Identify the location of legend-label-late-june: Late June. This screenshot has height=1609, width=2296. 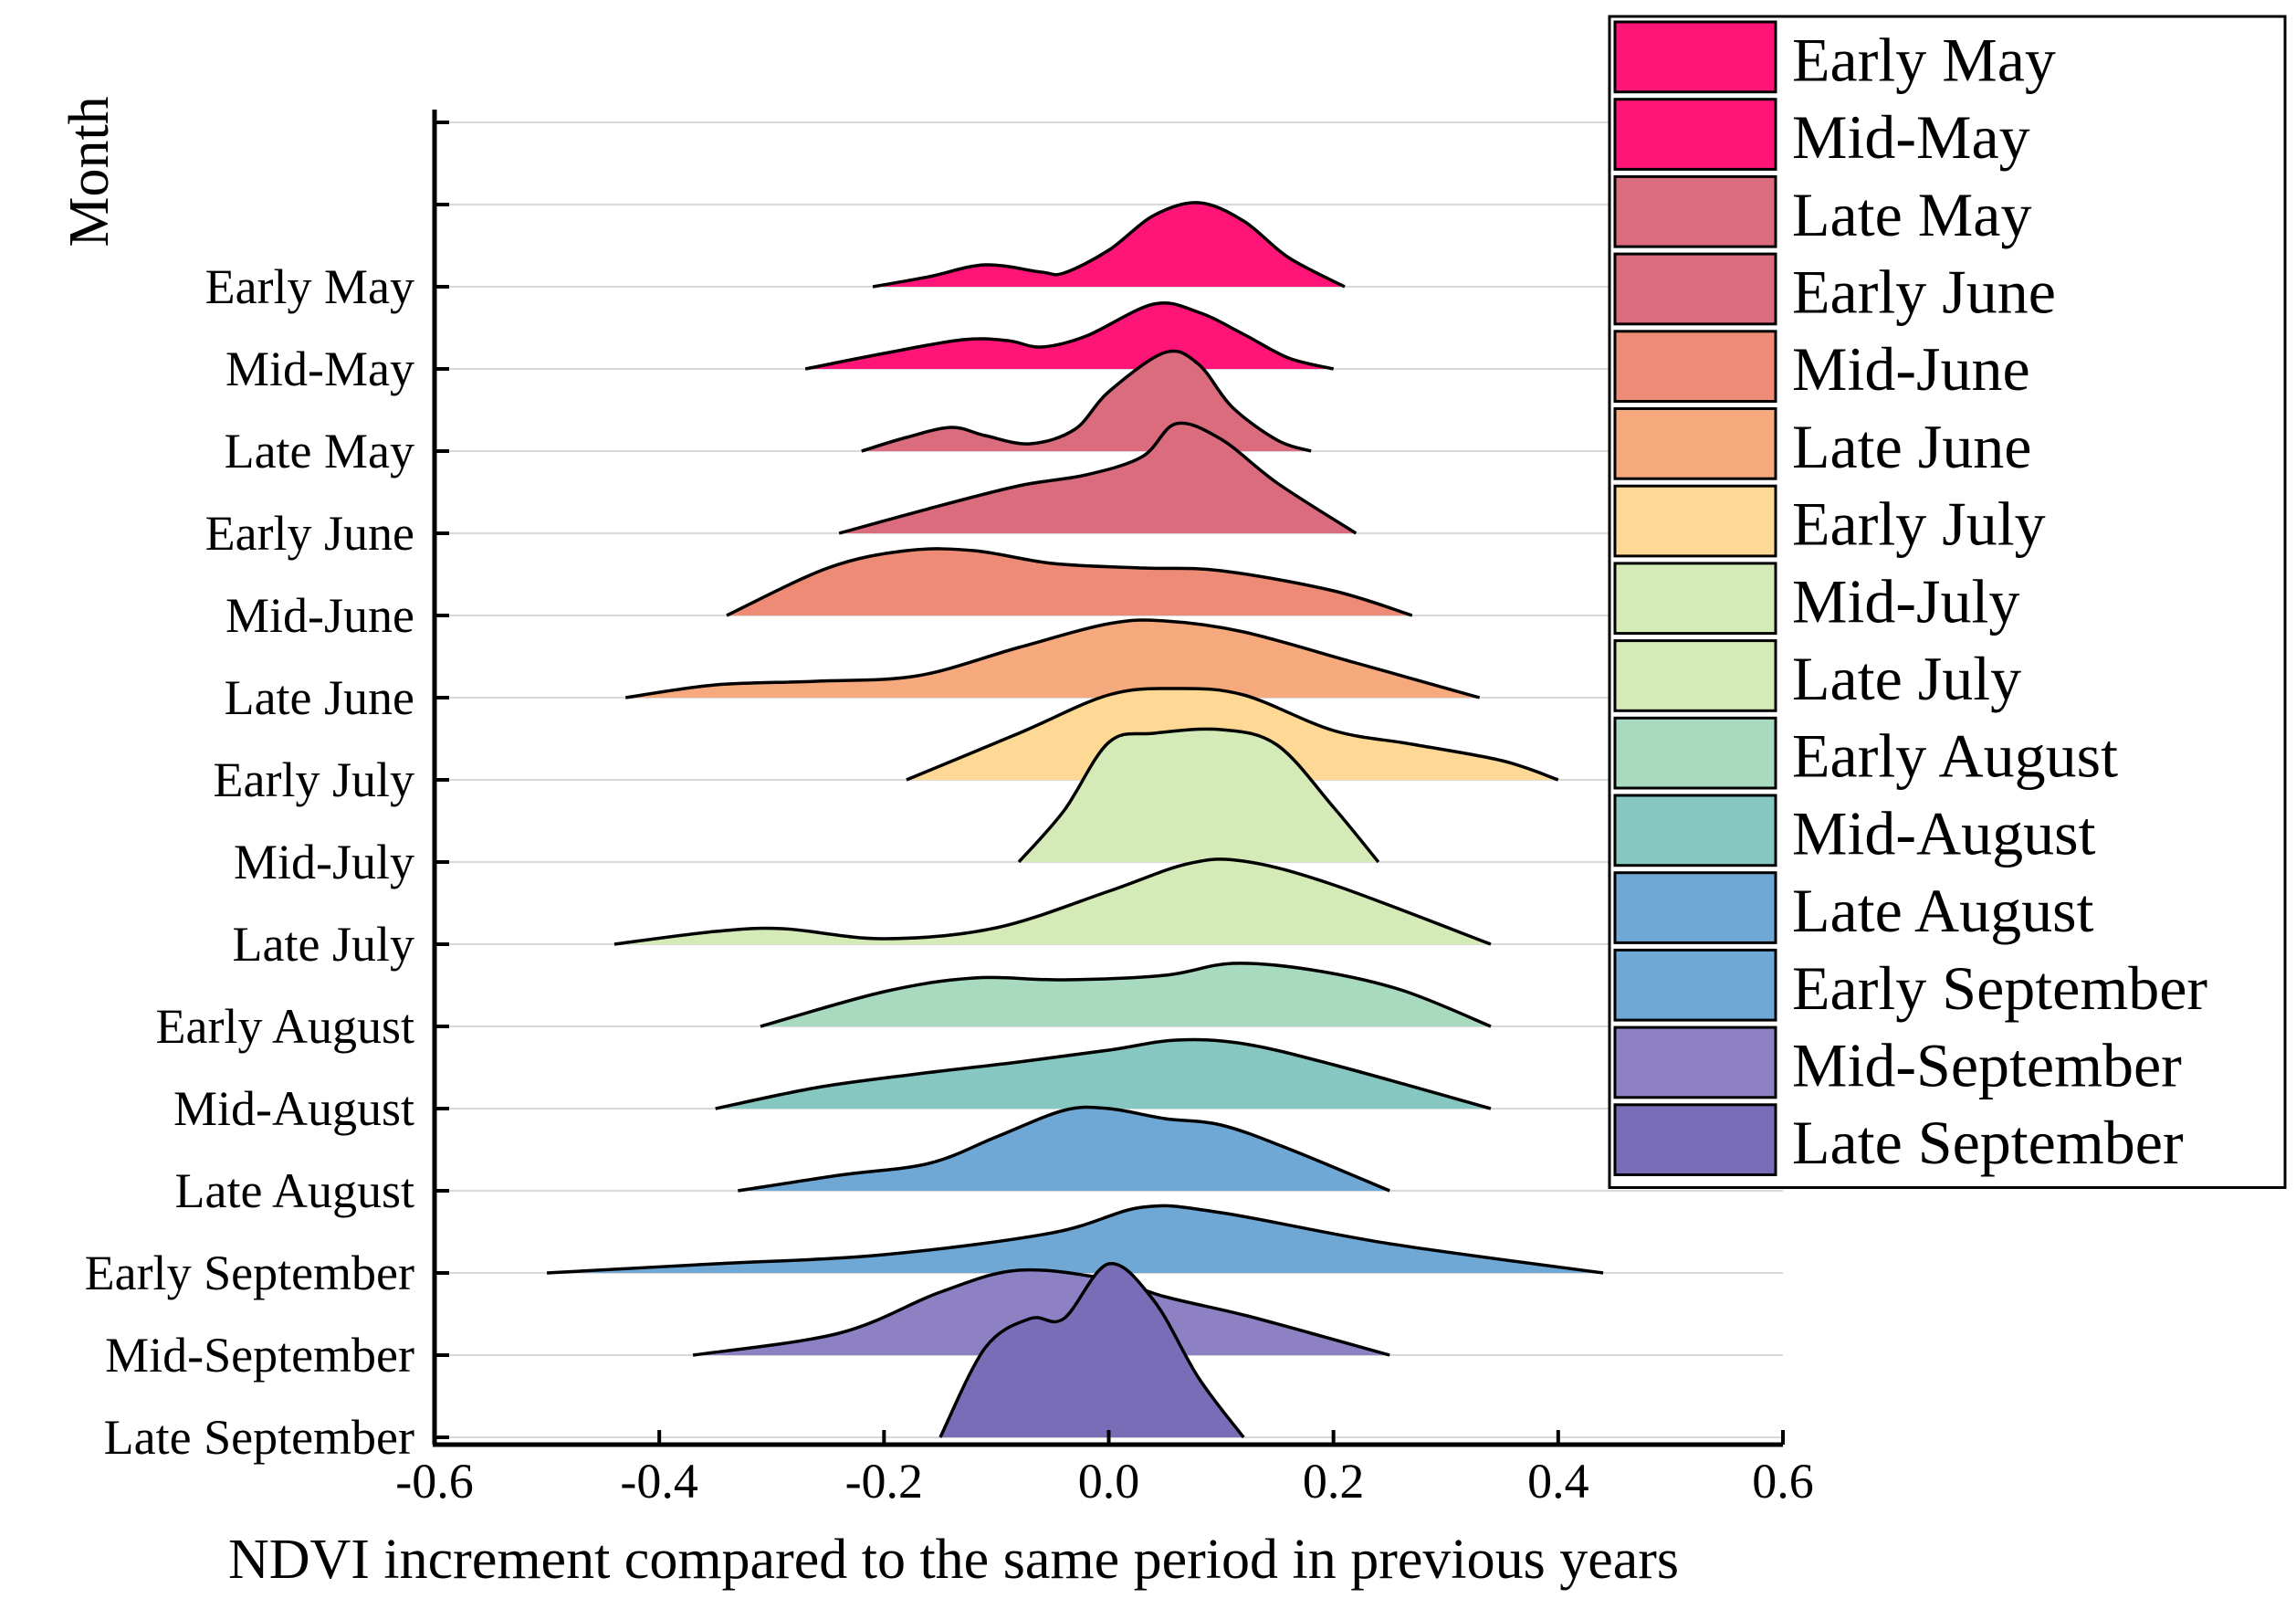
(1911, 446).